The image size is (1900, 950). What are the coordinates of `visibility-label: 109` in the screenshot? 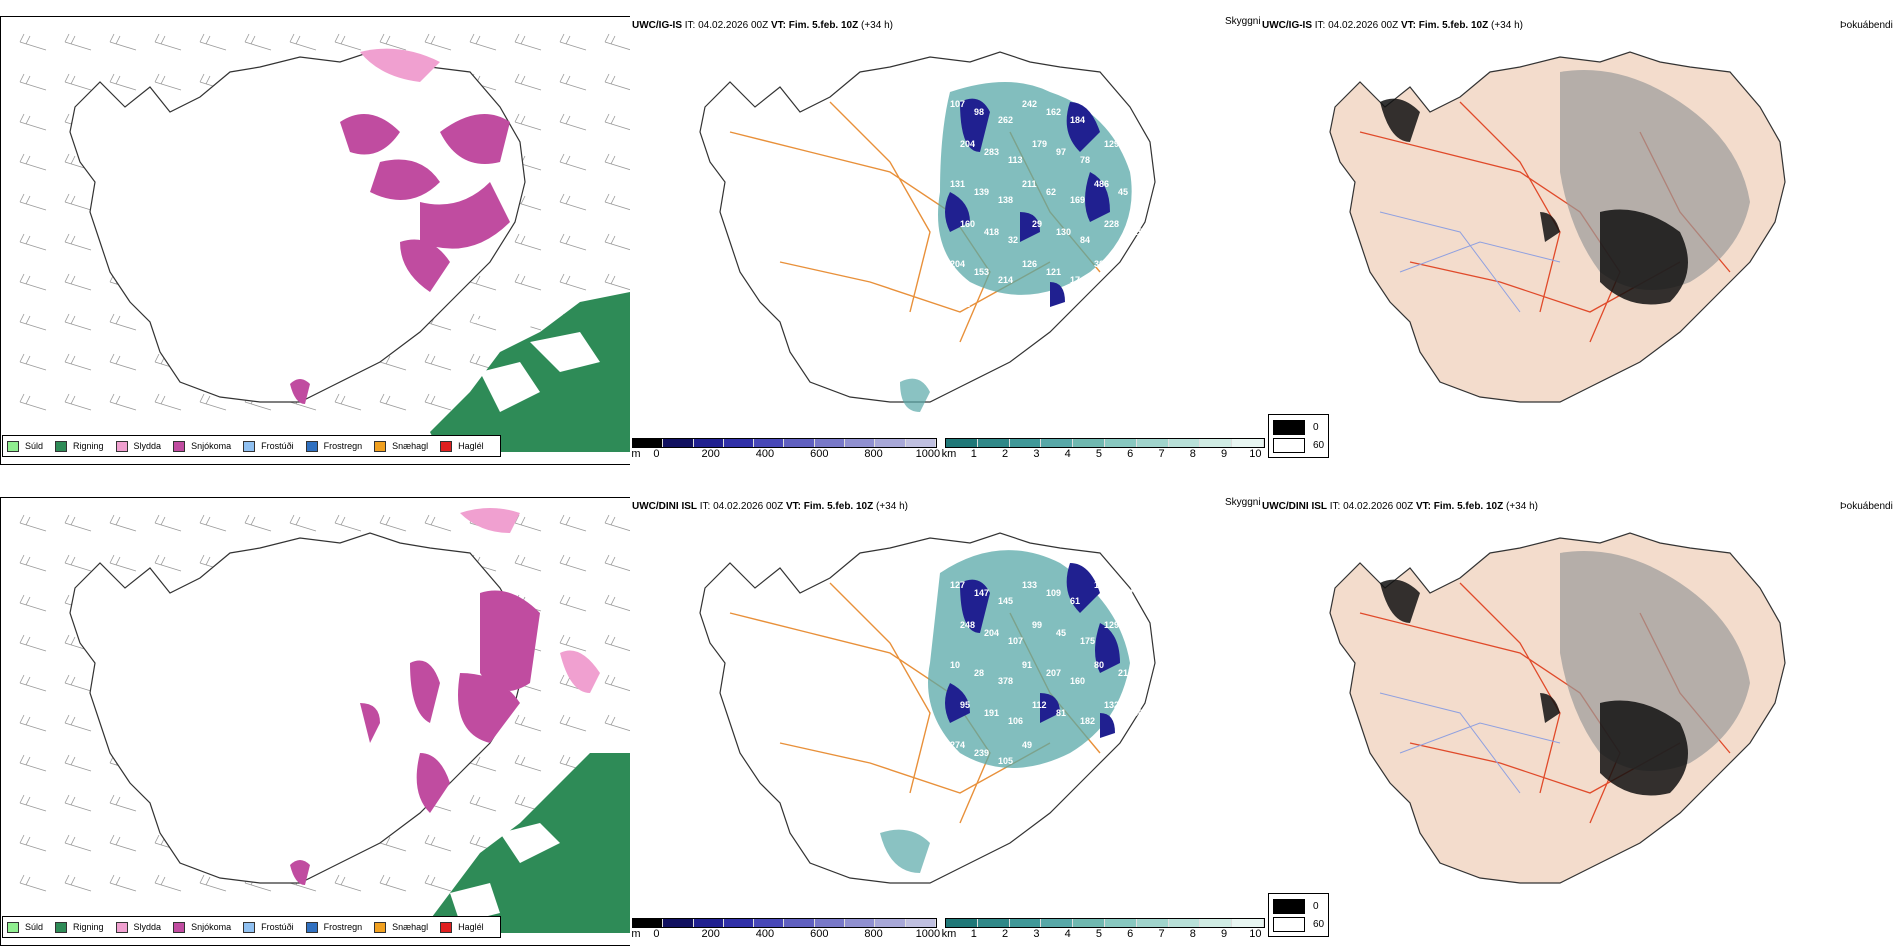 It's located at (1053, 593).